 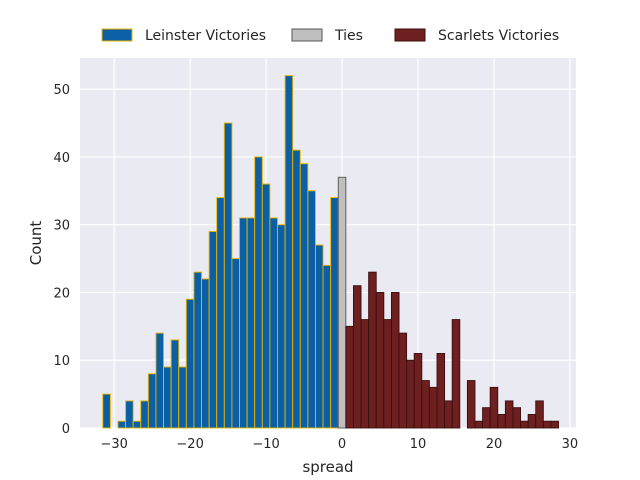 I want to click on y-axis-label: Count, so click(x=36, y=243).